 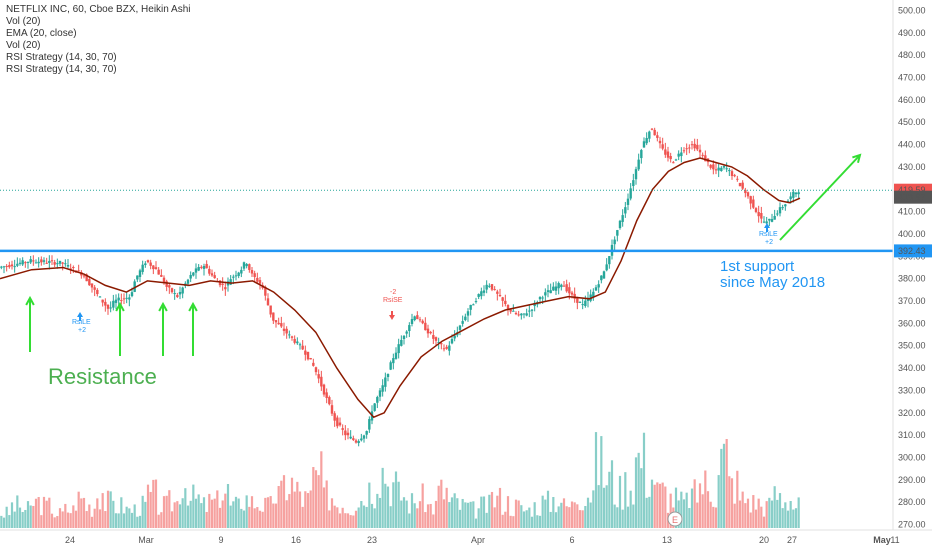 What do you see at coordinates (482, 540) in the screenshot?
I see `x-axis: 24 Mar 9 16 23 Apr 6 13 20 27 May 11` at bounding box center [482, 540].